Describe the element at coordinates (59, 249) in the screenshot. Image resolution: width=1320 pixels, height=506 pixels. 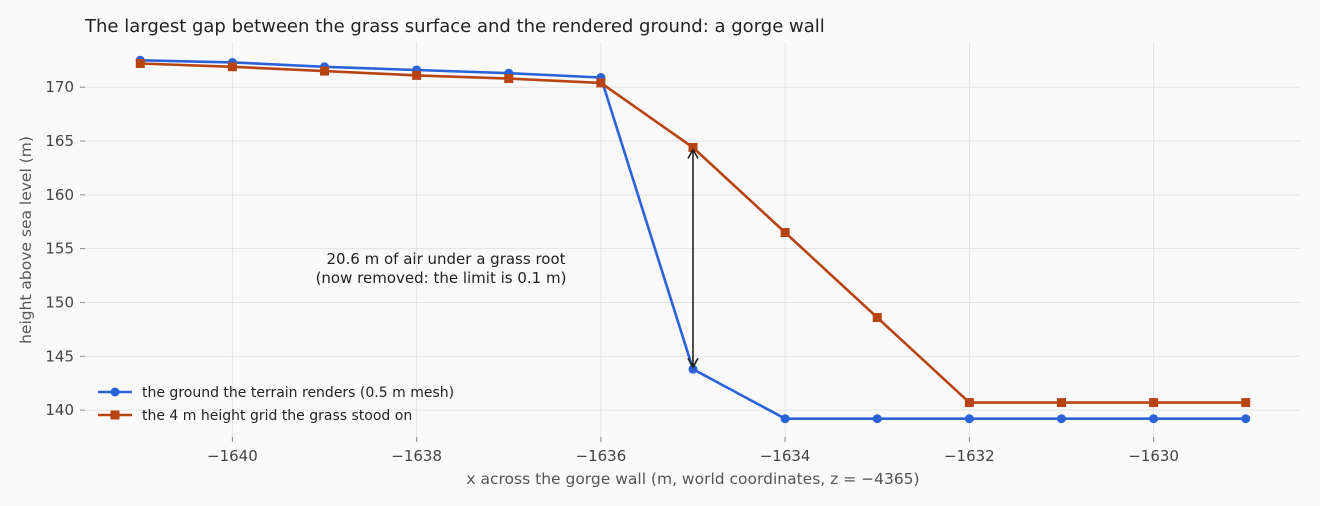
I see `y-tick-label: 155` at that location.